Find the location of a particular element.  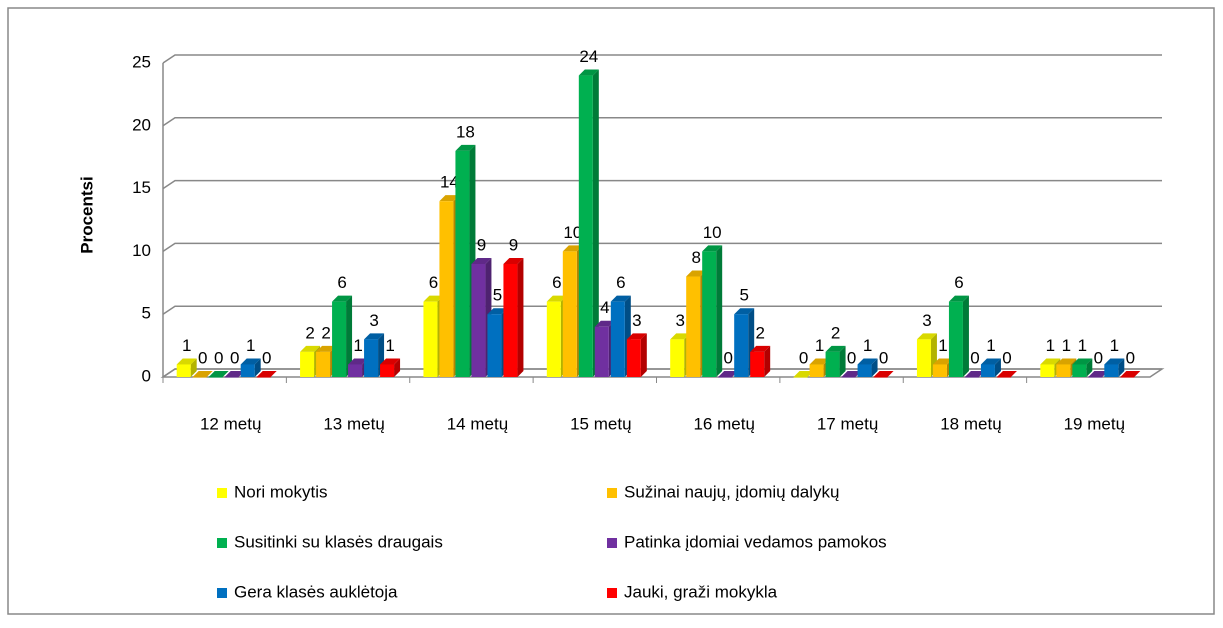

data-label: 10 is located at coordinates (712, 232).